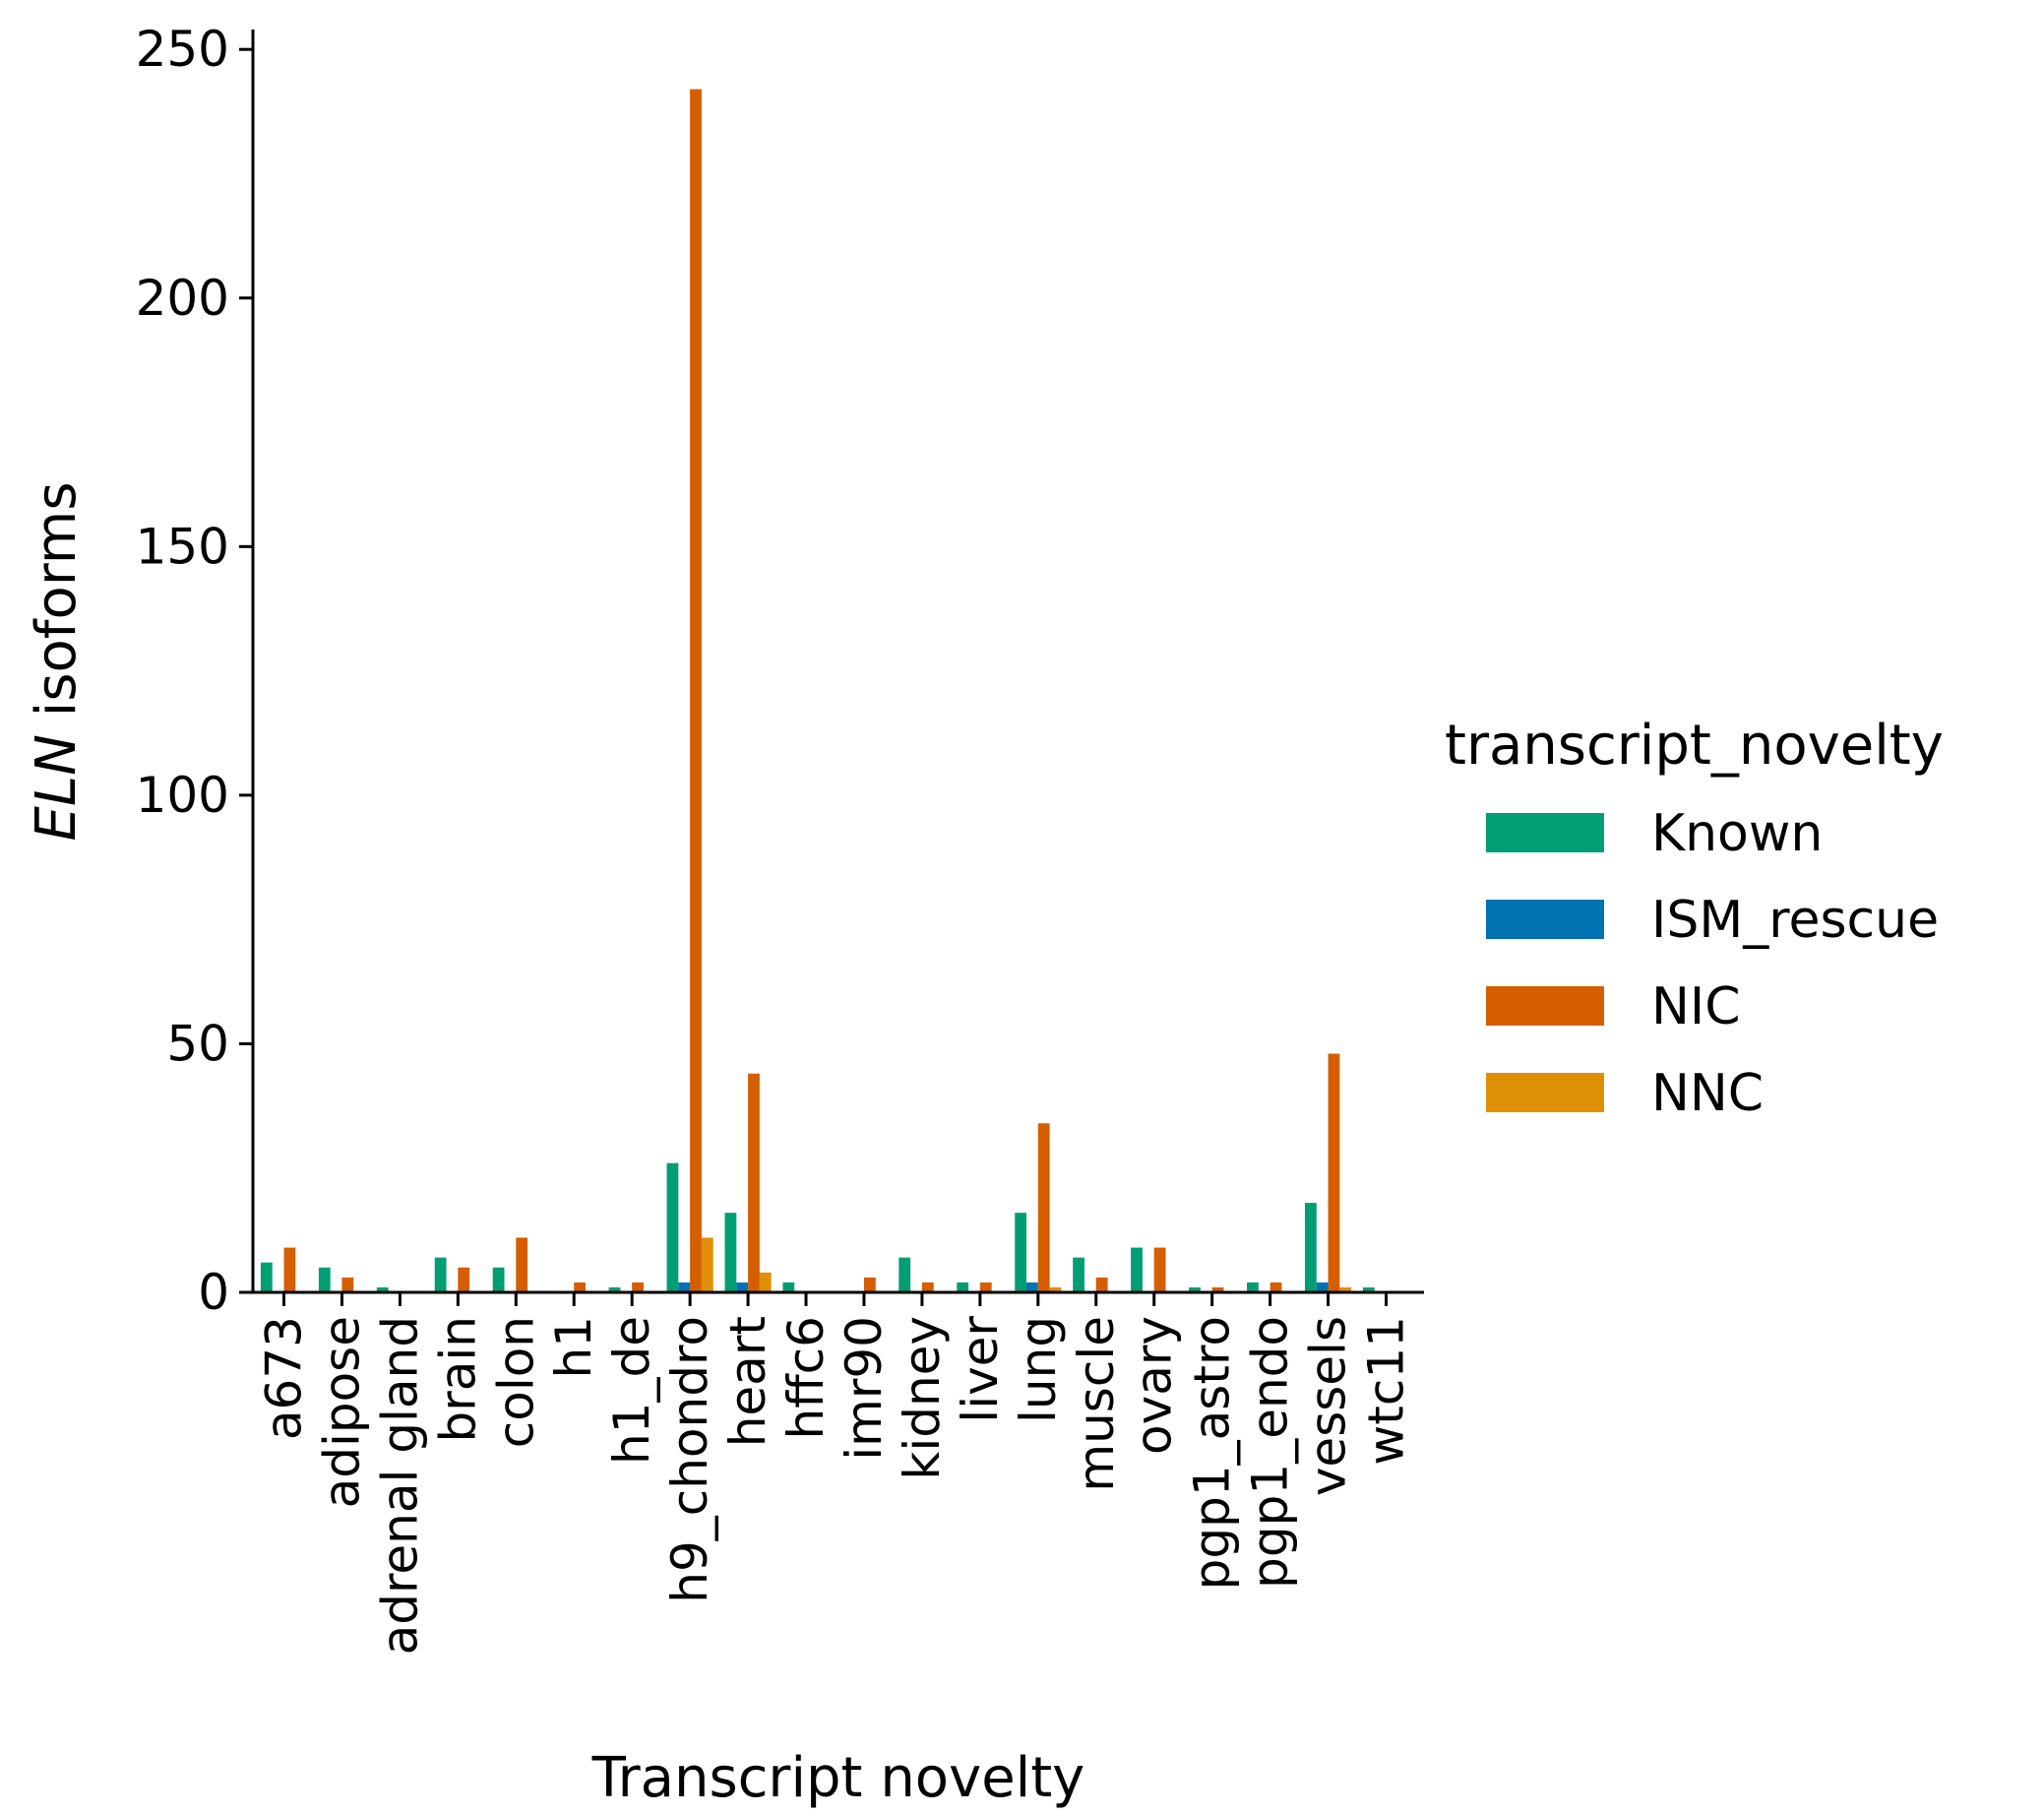 This screenshot has height=1816, width=2044. What do you see at coordinates (195, 671) in the screenshot?
I see `y-axis: 0 50 100 150 200 250` at bounding box center [195, 671].